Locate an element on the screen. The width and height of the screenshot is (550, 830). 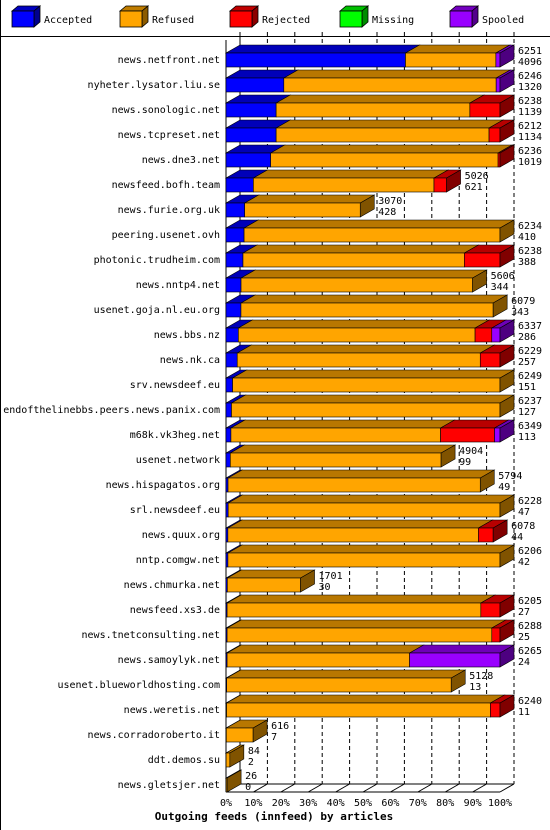
value-accepted: 1320 is located at coordinates (530, 87).